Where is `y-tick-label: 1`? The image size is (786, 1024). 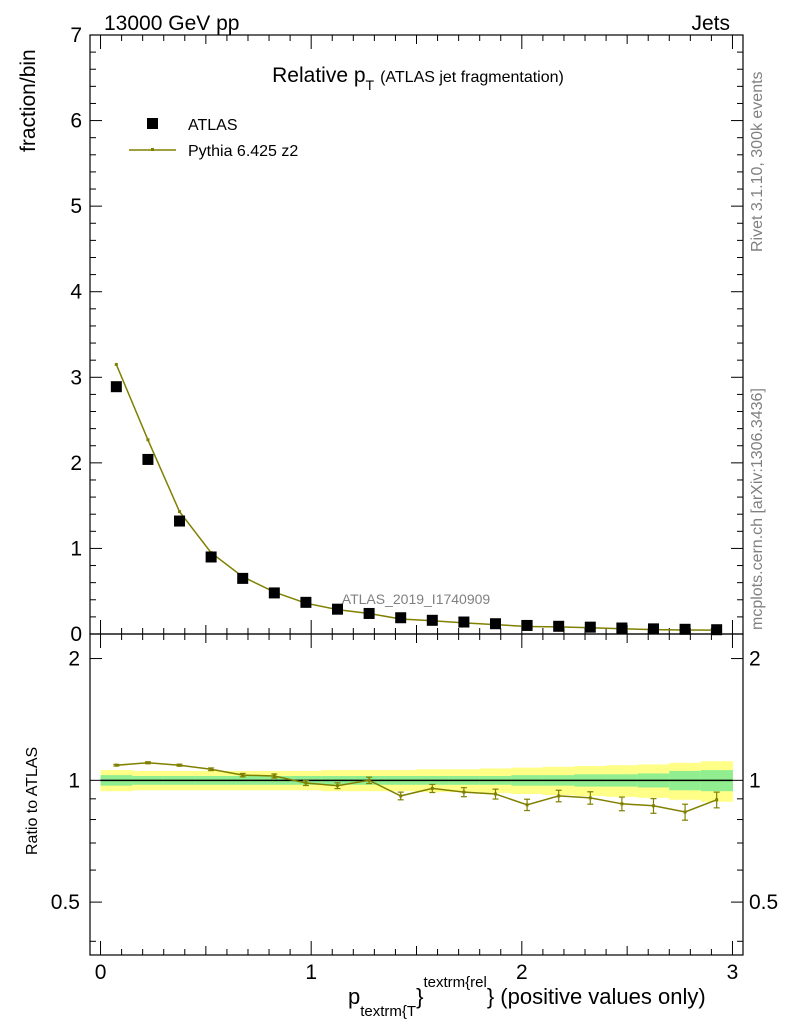
y-tick-label: 1 is located at coordinates (76, 548).